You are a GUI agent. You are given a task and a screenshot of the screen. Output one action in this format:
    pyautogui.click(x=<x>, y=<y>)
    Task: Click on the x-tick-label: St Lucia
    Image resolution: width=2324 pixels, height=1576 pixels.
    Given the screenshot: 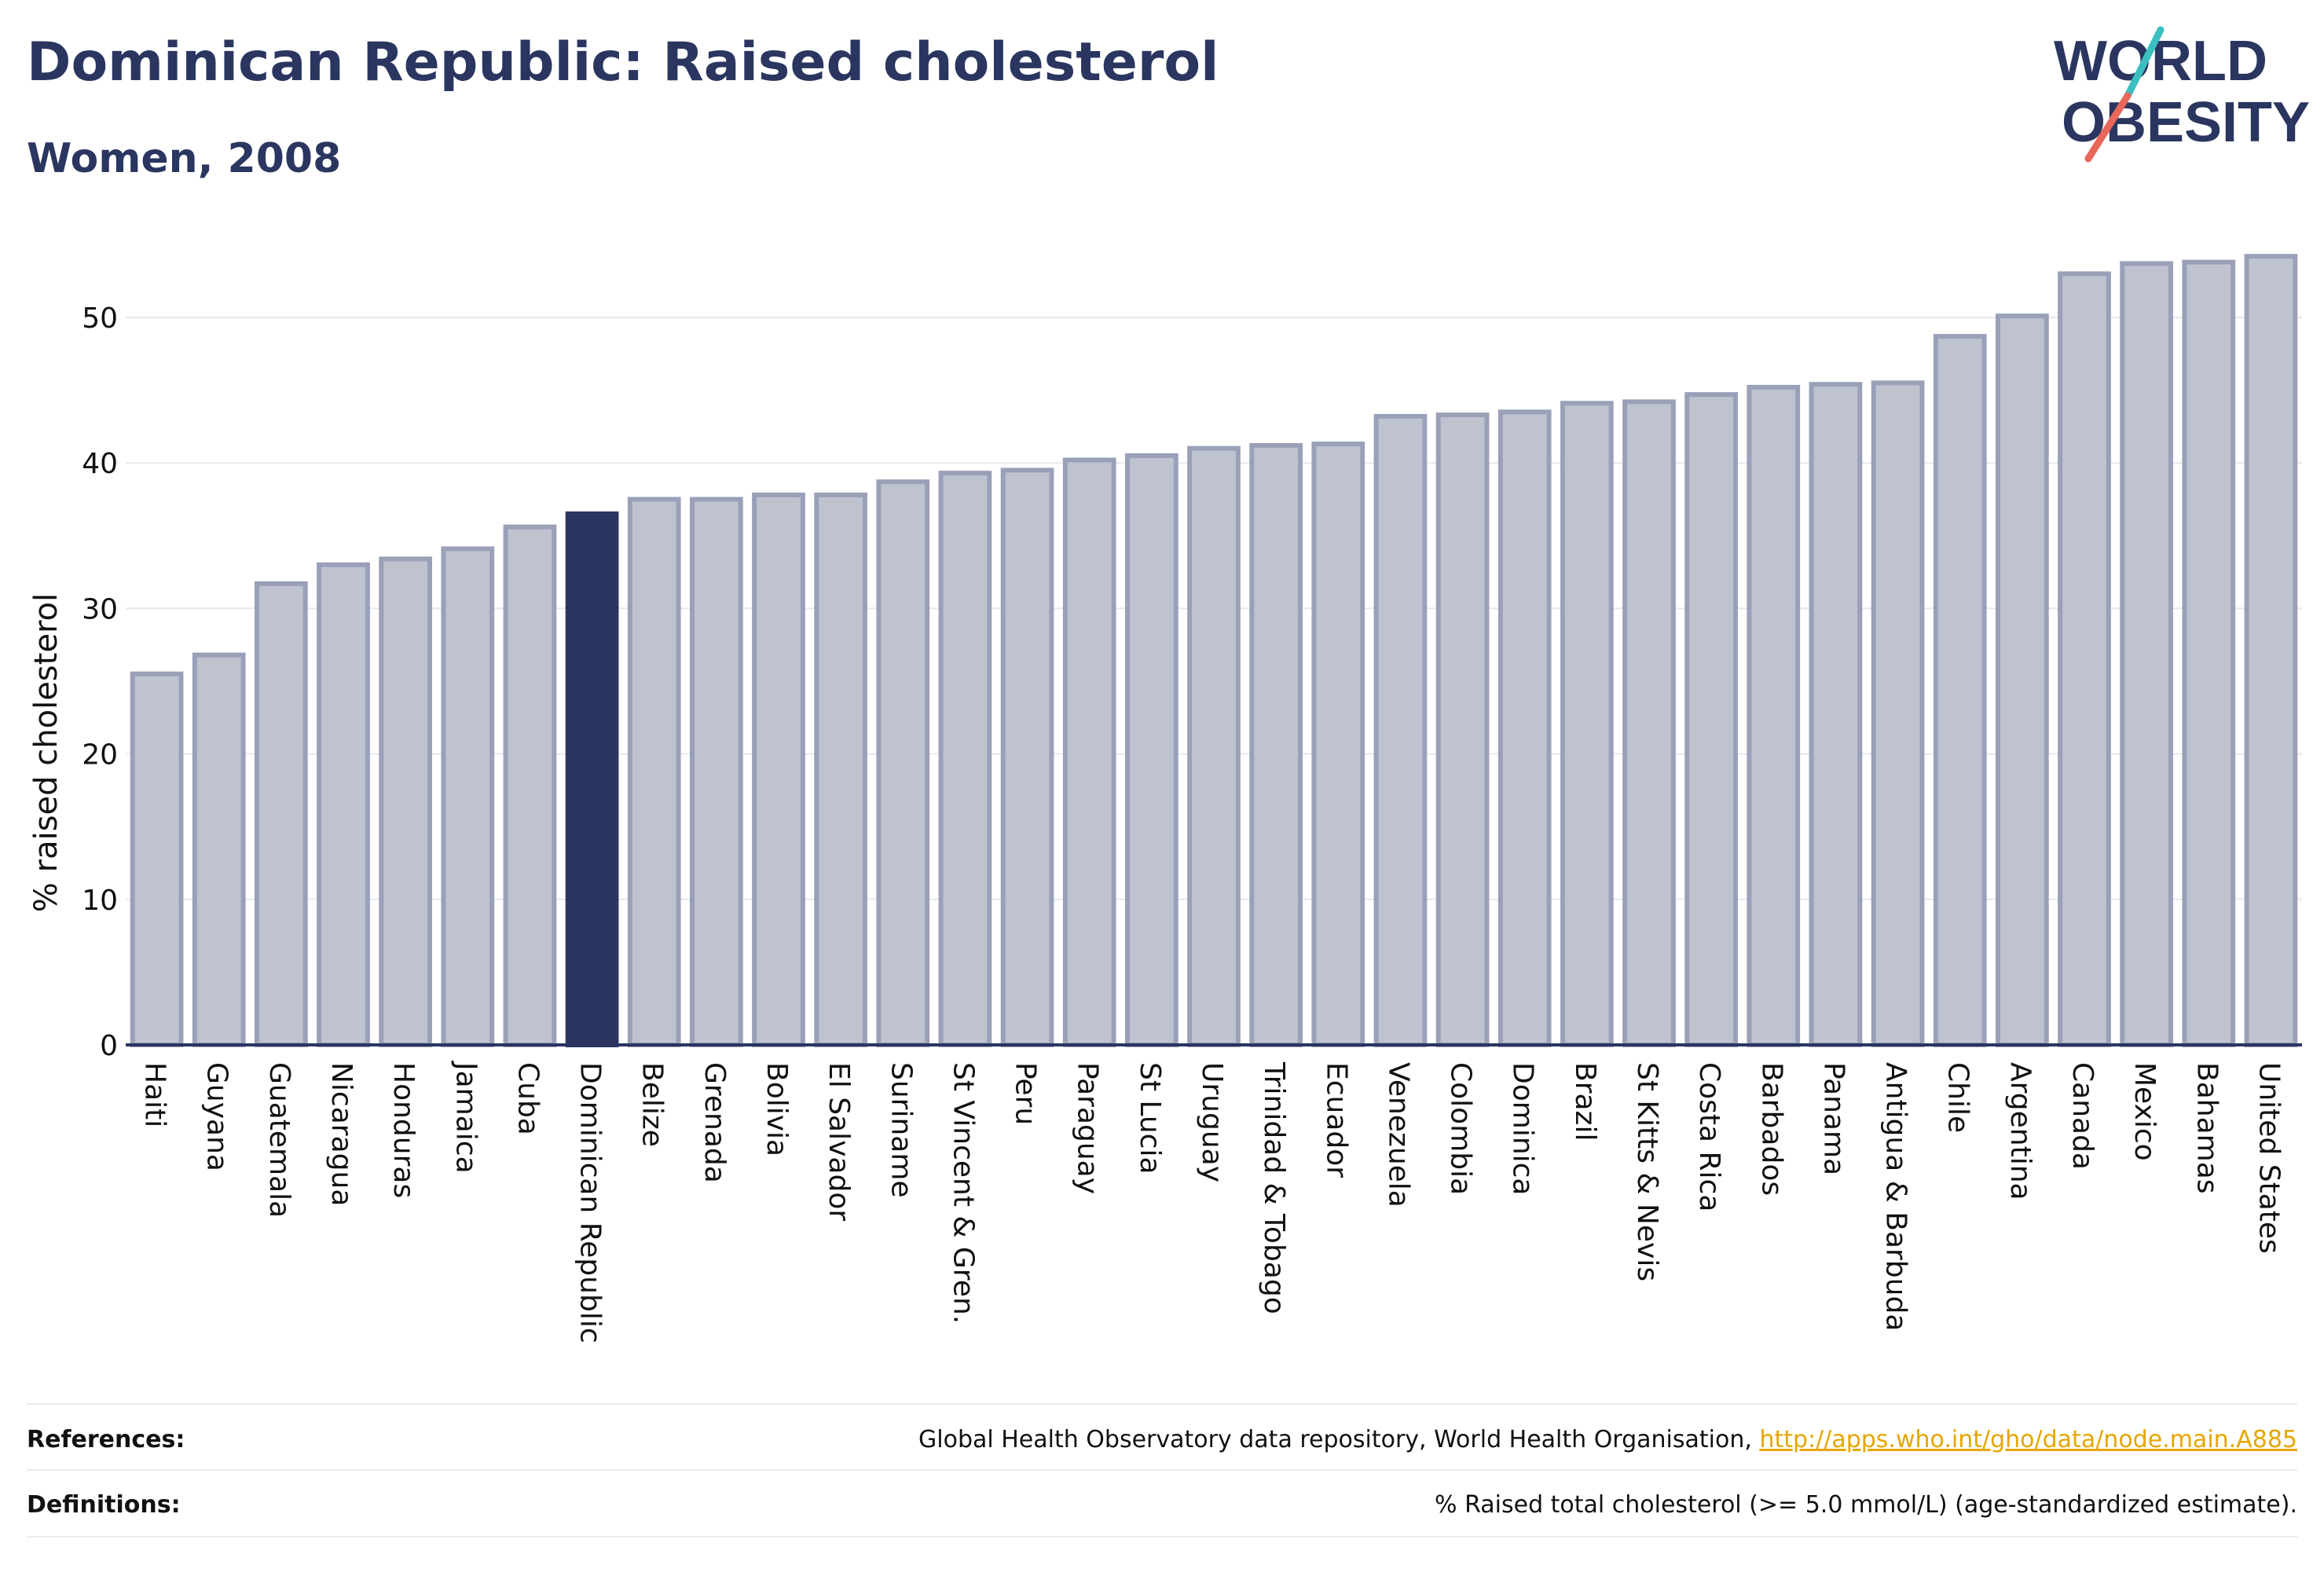 What is the action you would take?
    pyautogui.click(x=1150, y=1118)
    